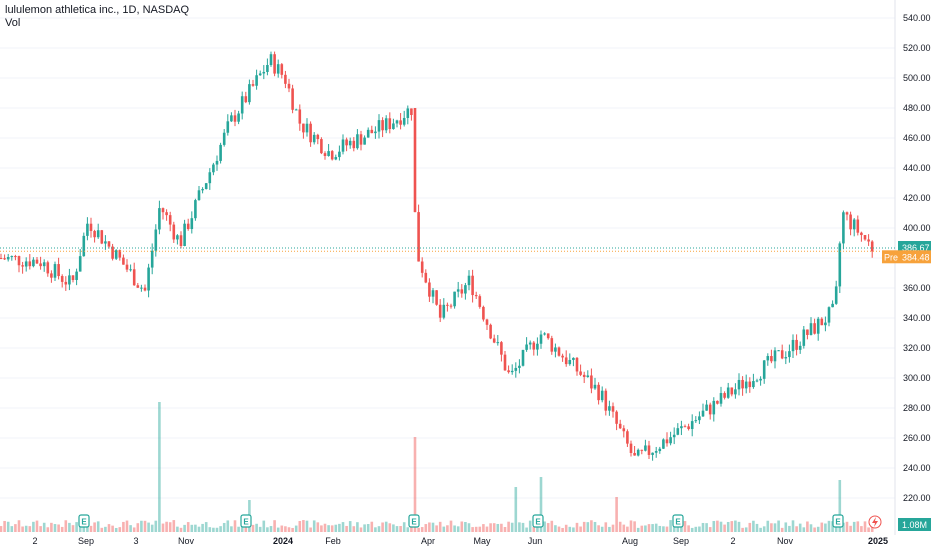 The image size is (932, 550). I want to click on earnings-marker, so click(84, 521).